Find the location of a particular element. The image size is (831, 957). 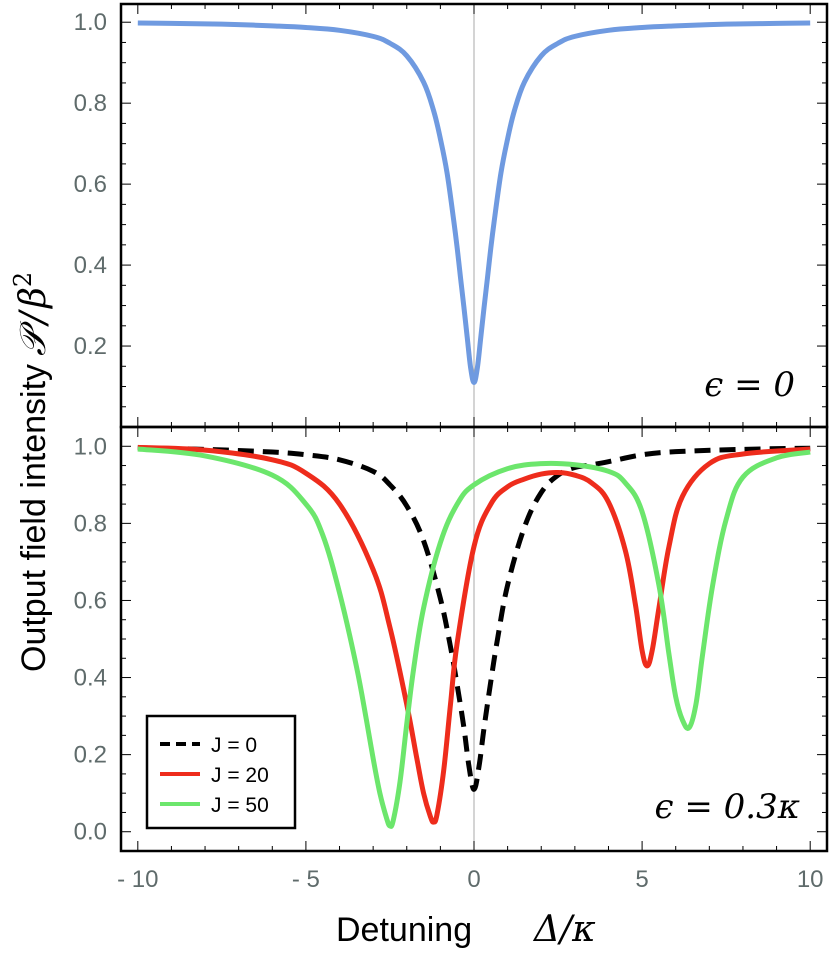

x-tick-label: - 5 is located at coordinates (306, 879).